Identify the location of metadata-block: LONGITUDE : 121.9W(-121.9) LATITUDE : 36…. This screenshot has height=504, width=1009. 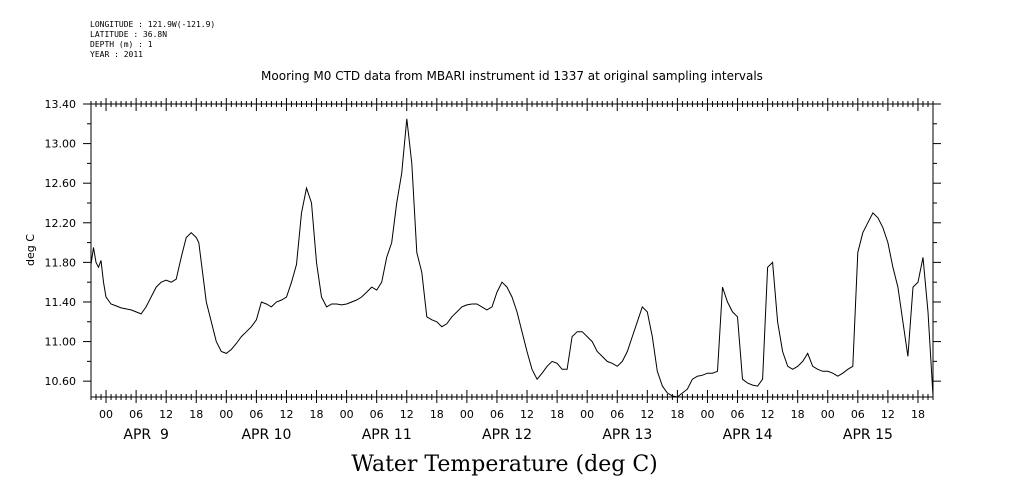
(152, 40).